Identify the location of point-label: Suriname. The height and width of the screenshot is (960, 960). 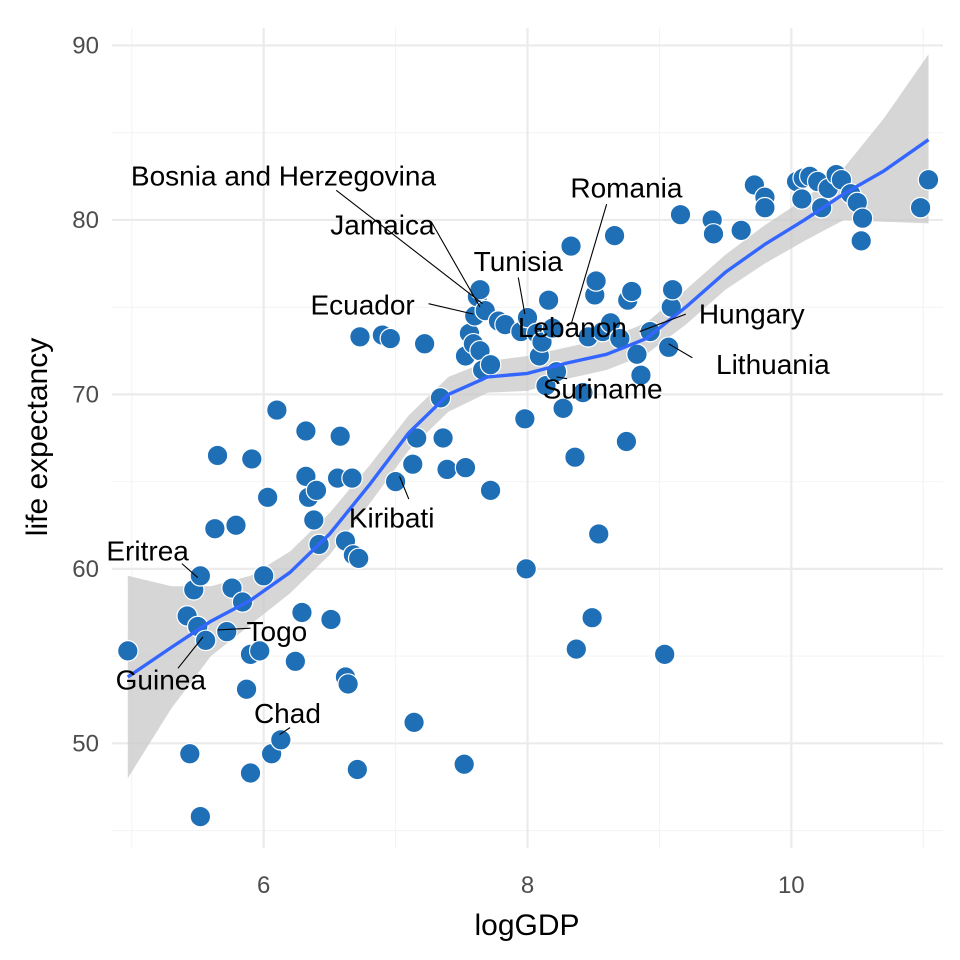
(603, 388).